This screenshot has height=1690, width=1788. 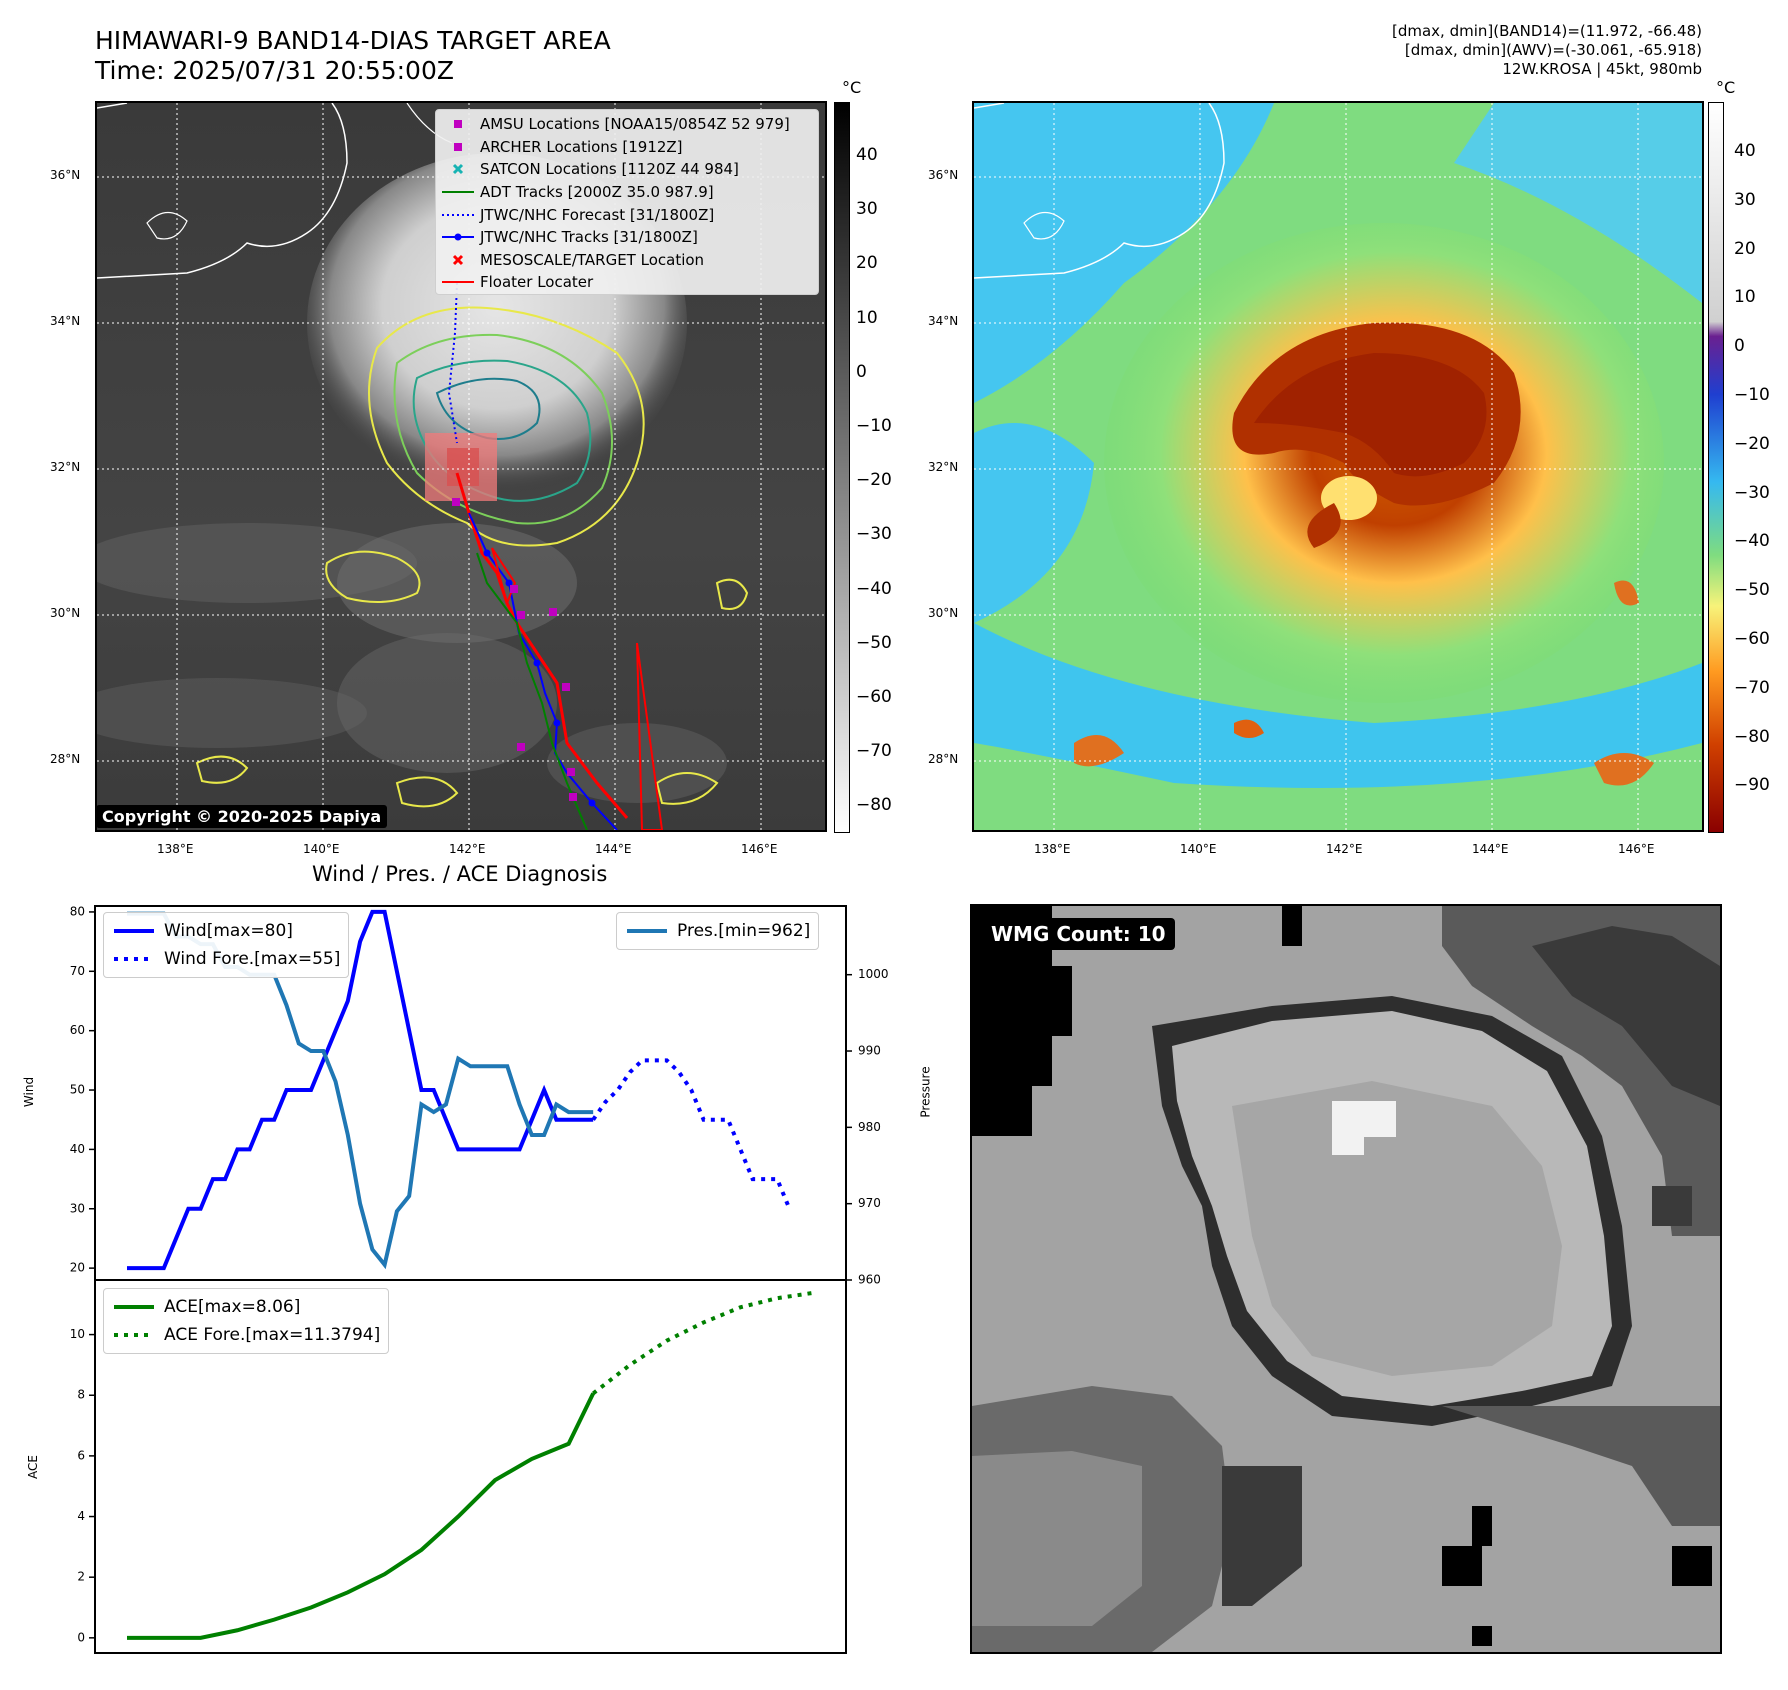 I want to click on colorbar2-unit: °C, so click(x=1726, y=87).